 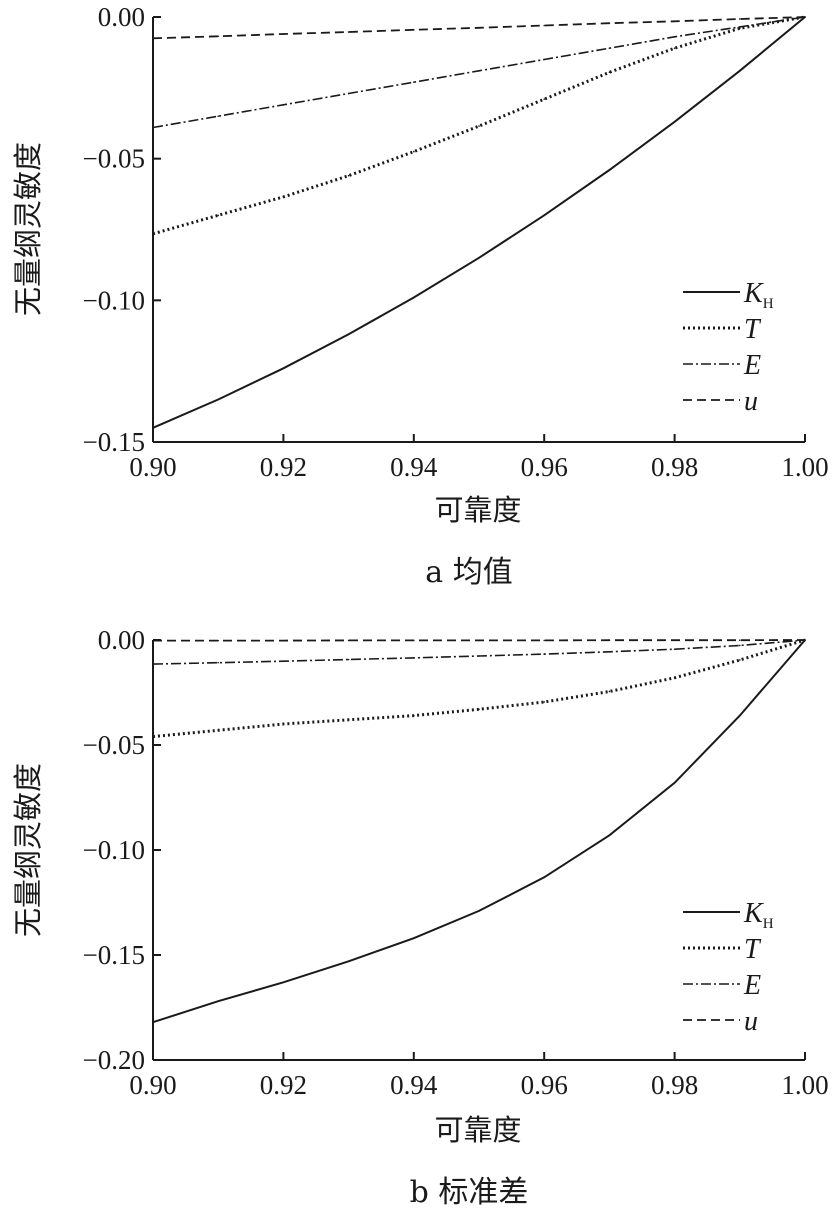 What do you see at coordinates (674, 1085) in the screenshot?
I see `x-tick-label: 0.98` at bounding box center [674, 1085].